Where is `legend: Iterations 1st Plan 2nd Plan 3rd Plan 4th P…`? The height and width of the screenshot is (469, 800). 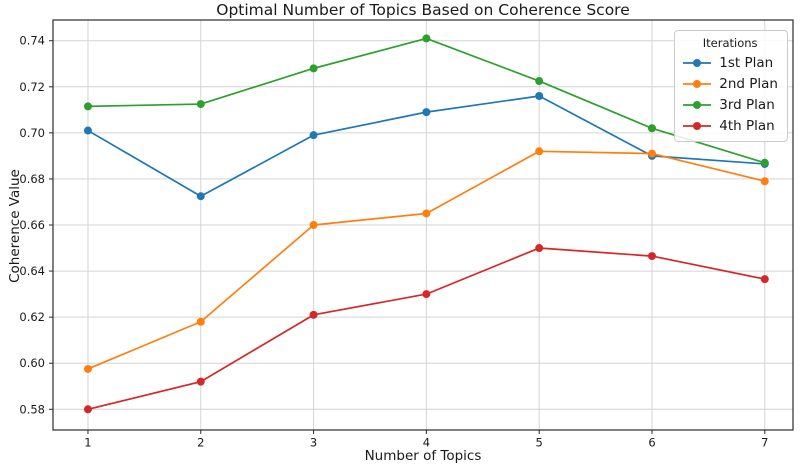 legend: Iterations 1st Plan 2nd Plan 3rd Plan 4th P… is located at coordinates (731, 86).